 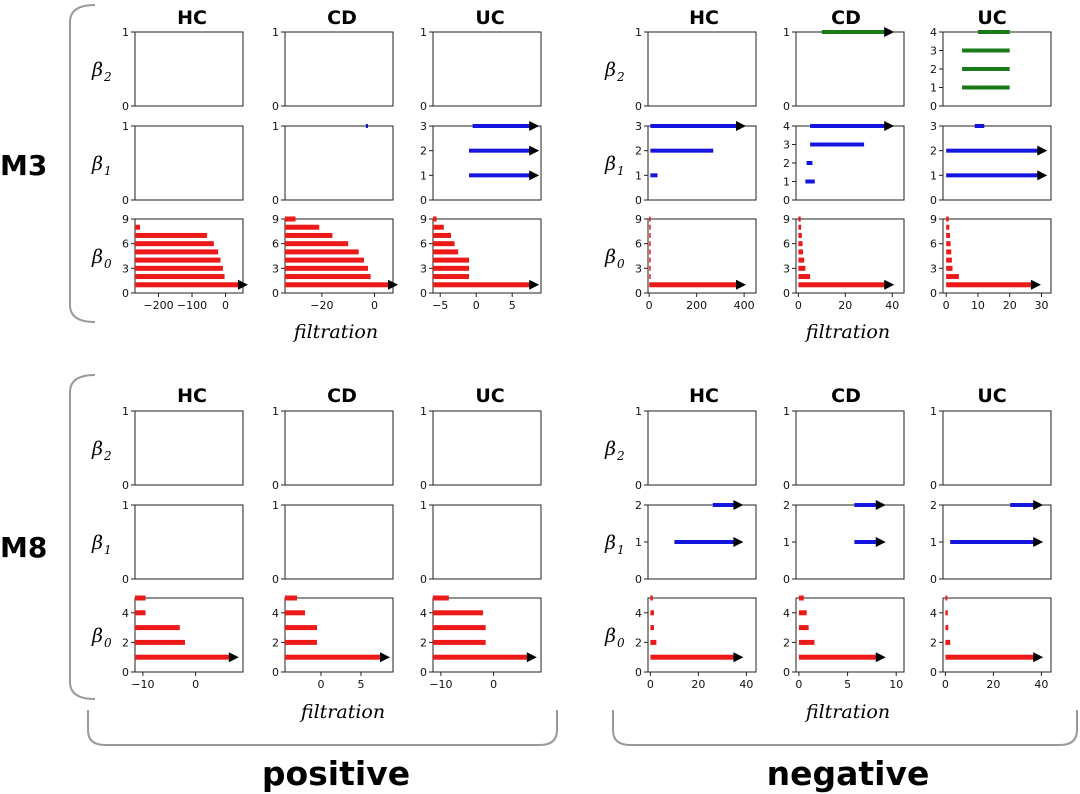 What do you see at coordinates (621, 643) in the screenshot?
I see `m8-negative-hc-beta0-beta-subscript: 0` at bounding box center [621, 643].